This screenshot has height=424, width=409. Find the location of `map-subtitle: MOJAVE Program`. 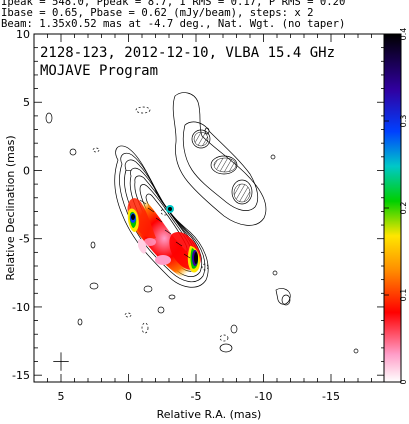

map-subtitle: MOJAVE Program is located at coordinates (99, 71).